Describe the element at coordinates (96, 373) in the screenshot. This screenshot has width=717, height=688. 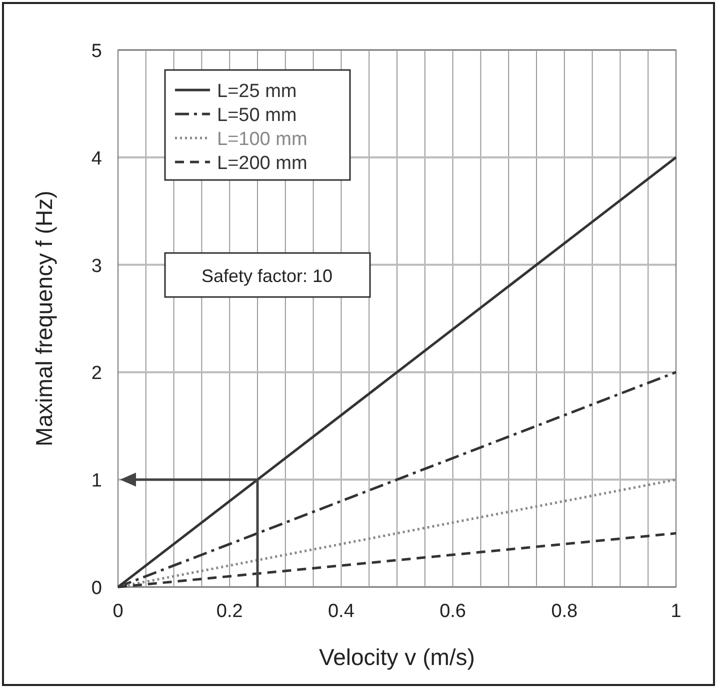
I see `y-tick-label: 2` at that location.